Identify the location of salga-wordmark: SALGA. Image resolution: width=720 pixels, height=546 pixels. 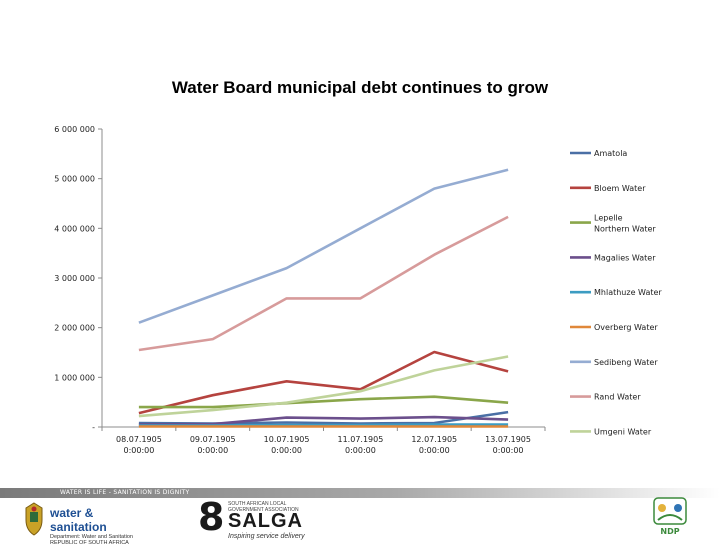
(265, 521).